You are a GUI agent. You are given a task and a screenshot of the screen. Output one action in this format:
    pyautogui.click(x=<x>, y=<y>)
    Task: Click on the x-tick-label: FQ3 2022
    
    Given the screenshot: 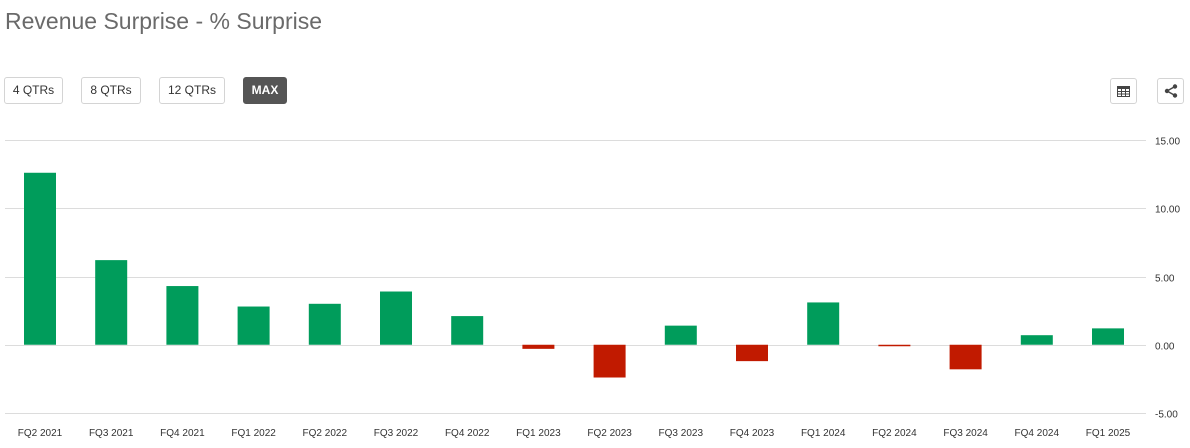 What is the action you would take?
    pyautogui.click(x=396, y=433)
    